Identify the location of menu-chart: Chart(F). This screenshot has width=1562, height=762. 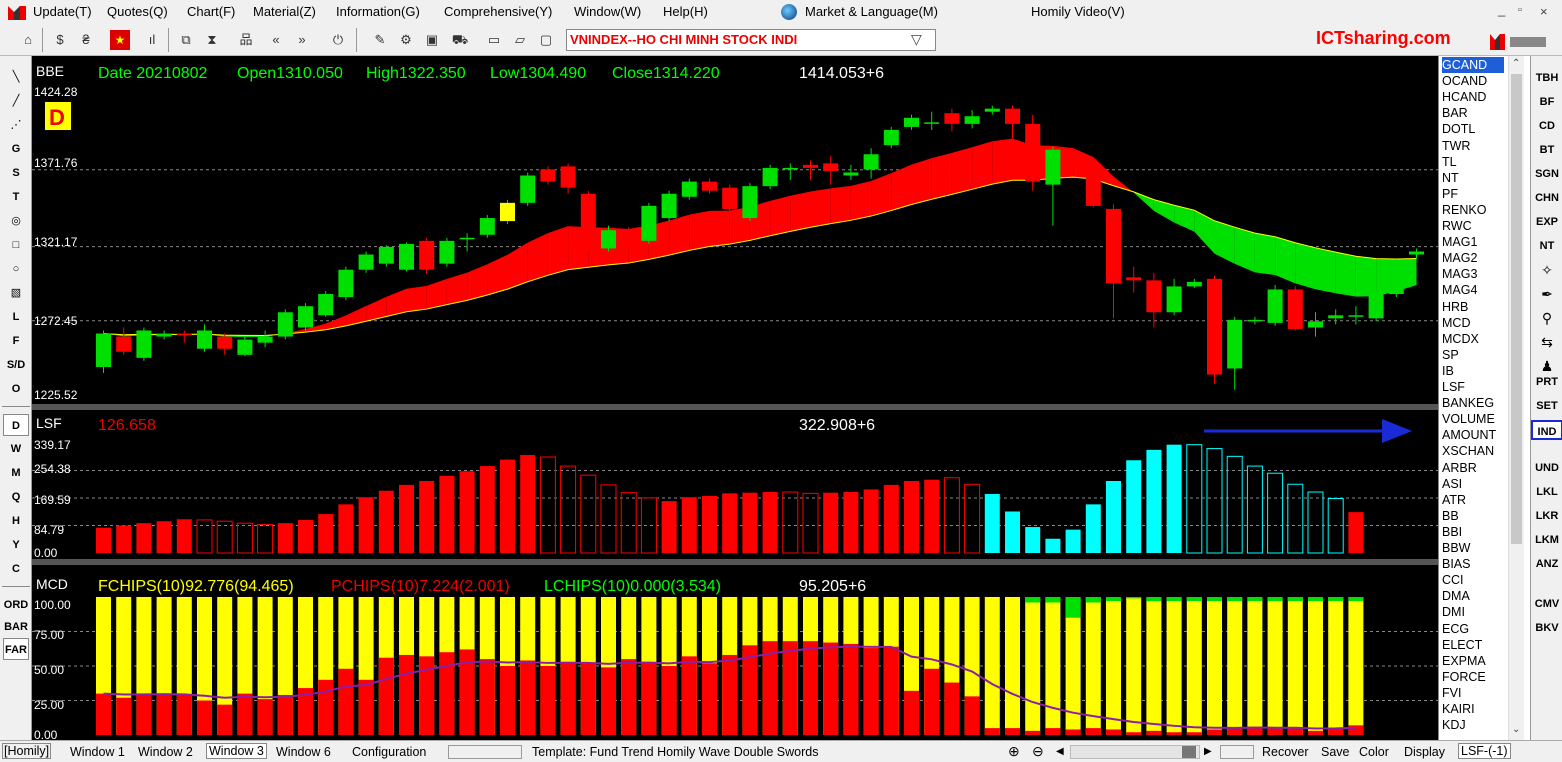
(211, 11).